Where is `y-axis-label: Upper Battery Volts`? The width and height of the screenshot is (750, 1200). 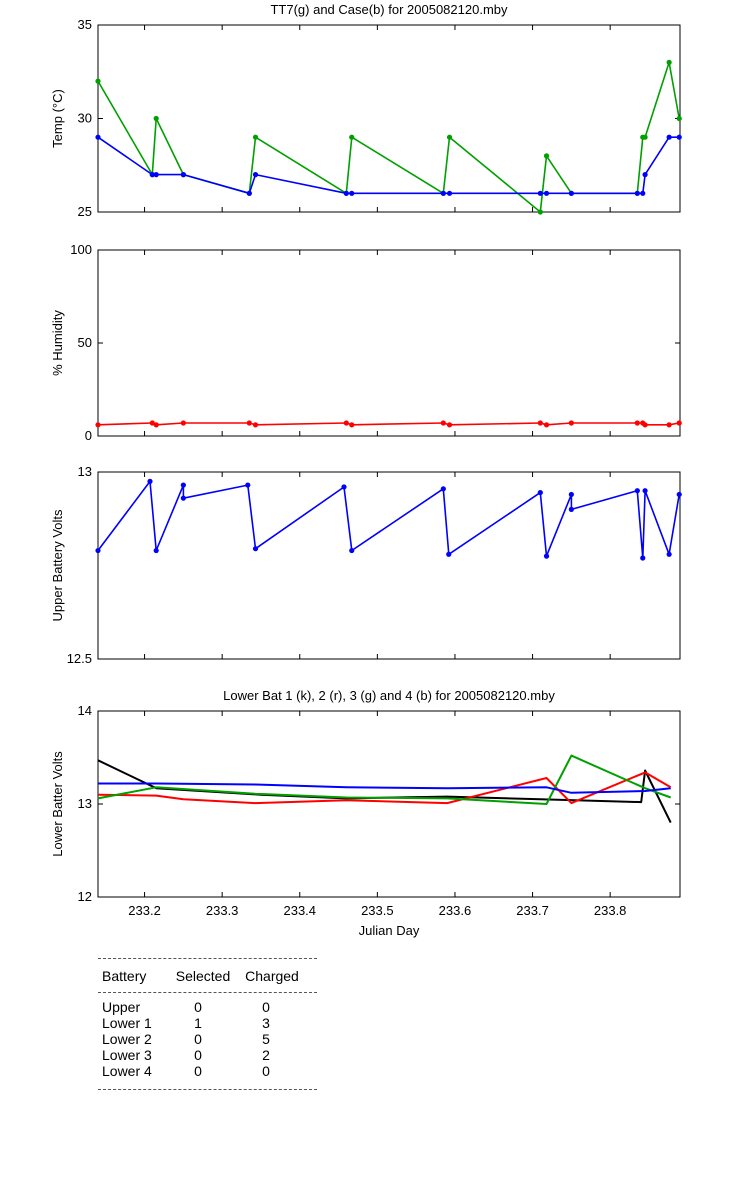 y-axis-label: Upper Battery Volts is located at coordinates (57, 565).